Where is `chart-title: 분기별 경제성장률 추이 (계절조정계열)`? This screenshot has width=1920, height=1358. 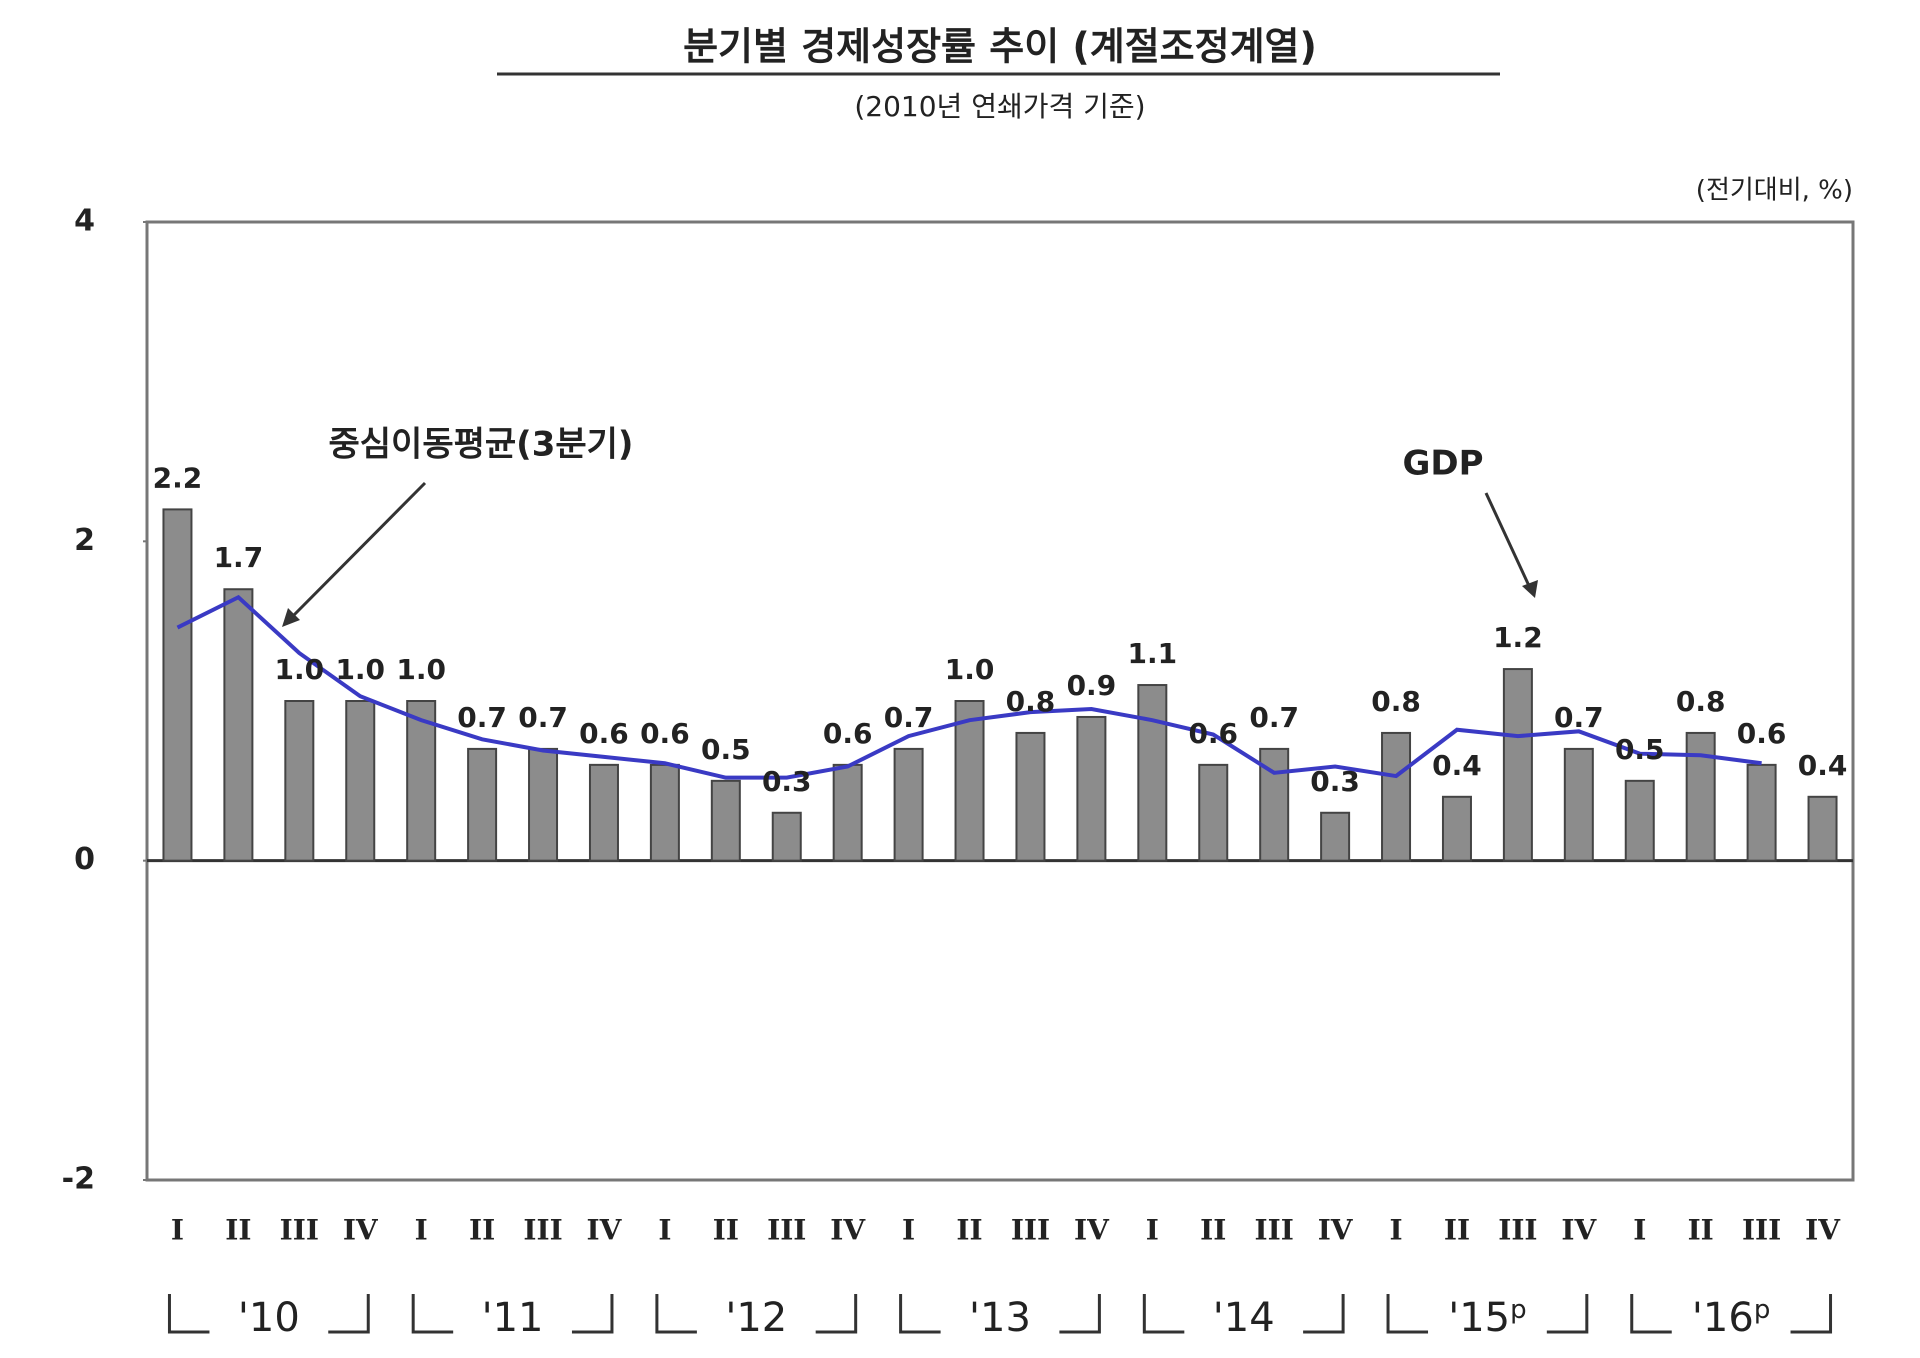 chart-title: 분기별 경제성장률 추이 (계절조정계열) is located at coordinates (1000, 47).